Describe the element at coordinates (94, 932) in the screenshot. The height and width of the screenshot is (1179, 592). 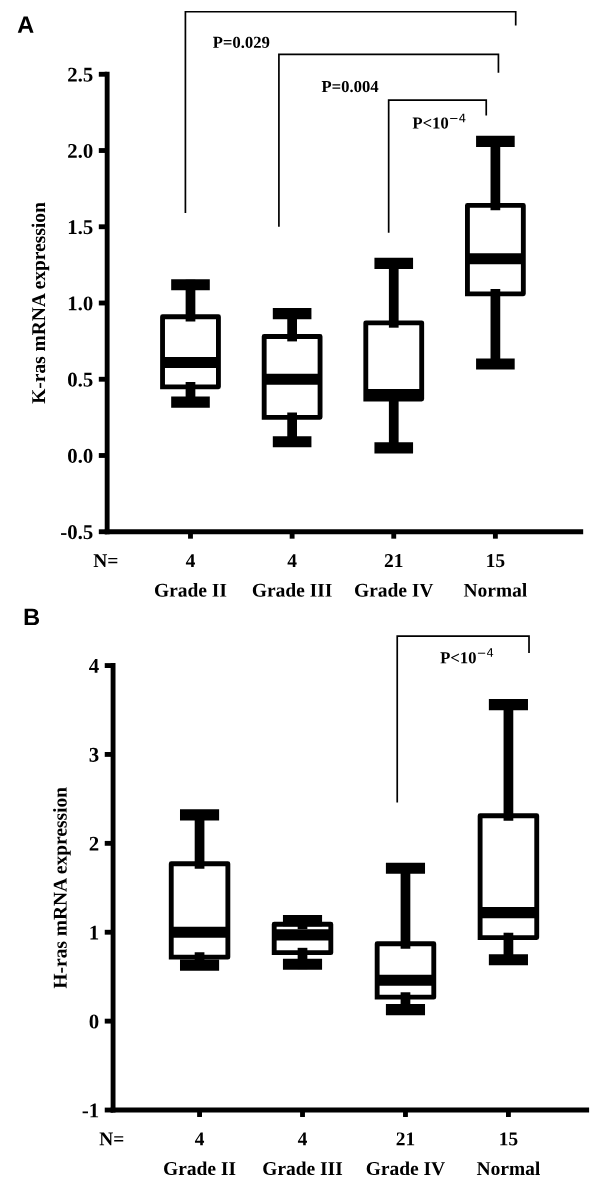
I see `y-tick-label: 1` at that location.